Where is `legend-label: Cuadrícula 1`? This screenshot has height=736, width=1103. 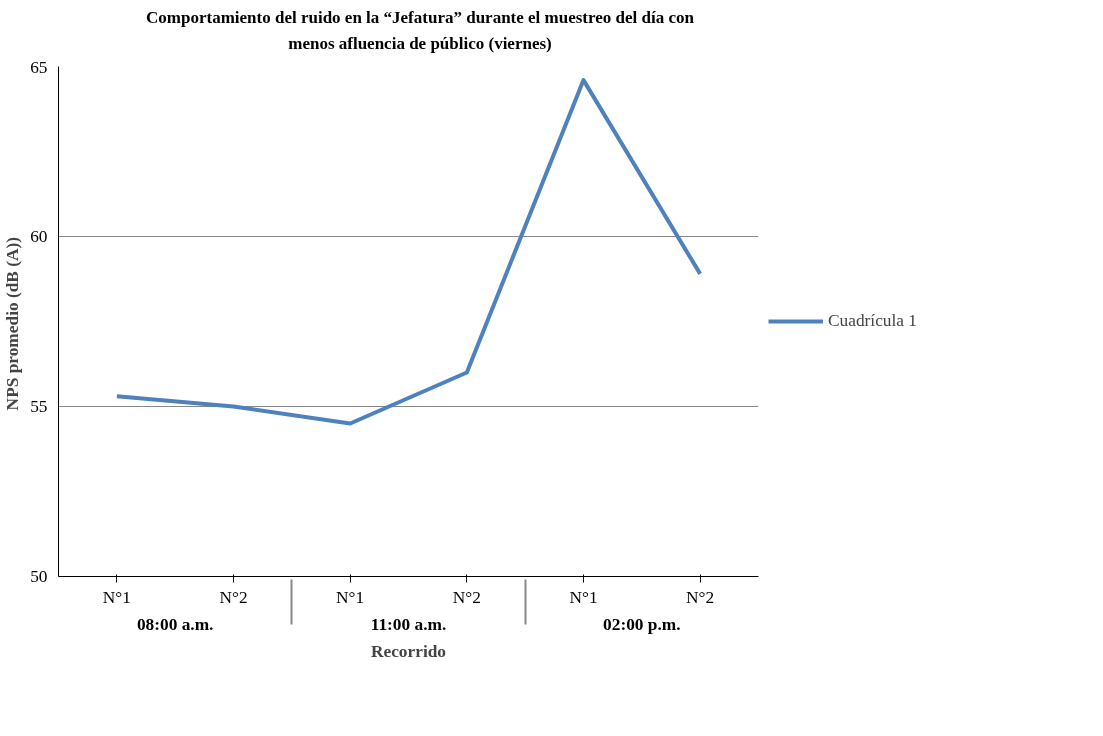
legend-label: Cuadrícula 1 is located at coordinates (873, 321).